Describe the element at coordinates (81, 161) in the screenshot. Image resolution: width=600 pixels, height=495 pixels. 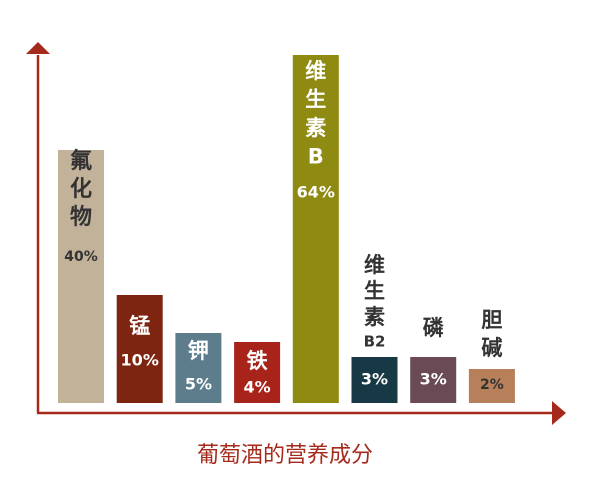
I see `category-label-1-part: 氟` at that location.